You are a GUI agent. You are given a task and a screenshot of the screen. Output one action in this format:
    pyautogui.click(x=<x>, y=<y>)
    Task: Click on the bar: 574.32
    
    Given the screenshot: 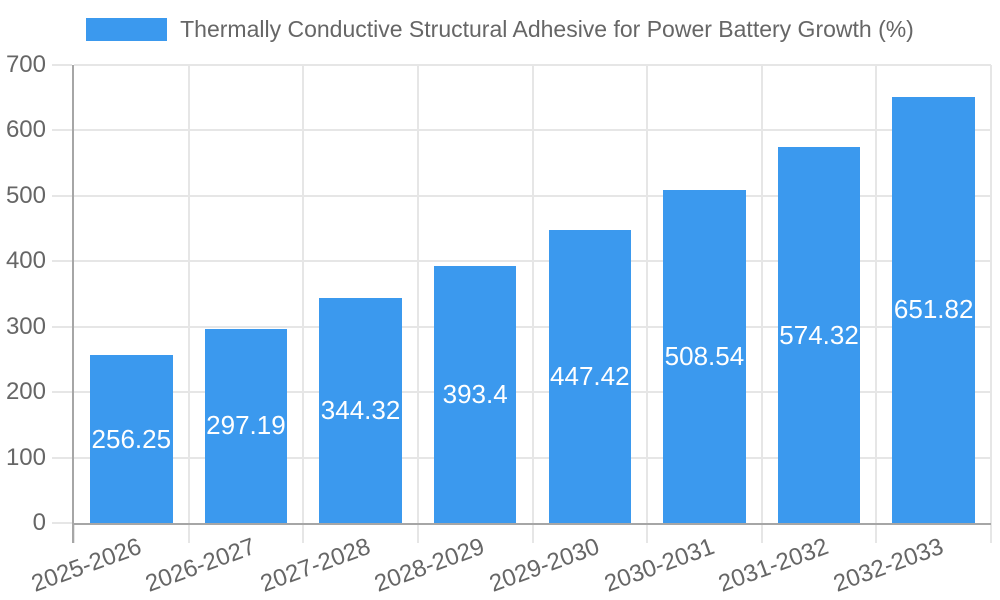 What is the action you would take?
    pyautogui.click(x=819, y=335)
    